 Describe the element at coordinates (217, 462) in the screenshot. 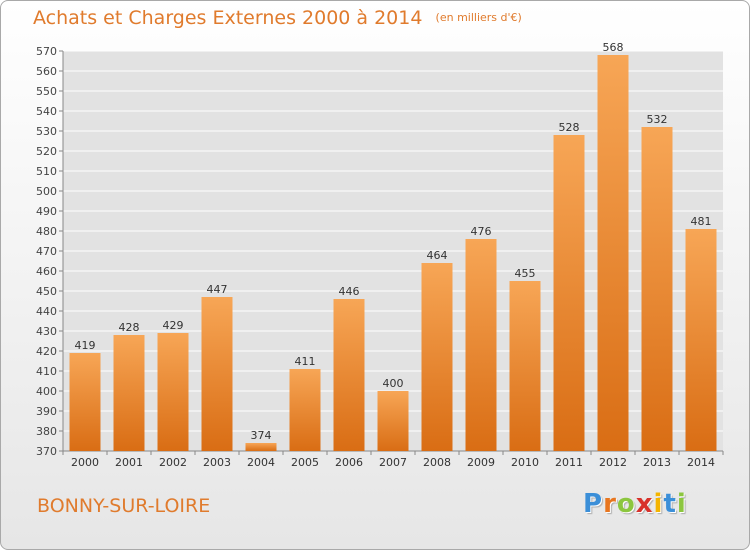

I see `x-tick-label: 2003` at that location.